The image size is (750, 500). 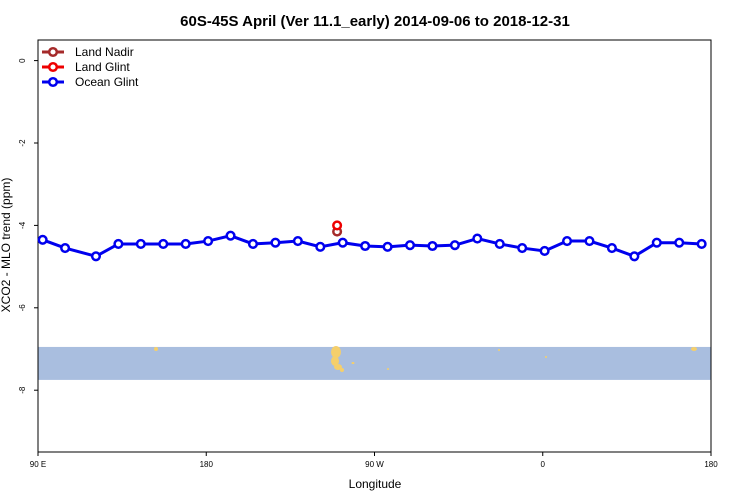 I want to click on x-tick-label: 90 E, so click(x=38, y=464).